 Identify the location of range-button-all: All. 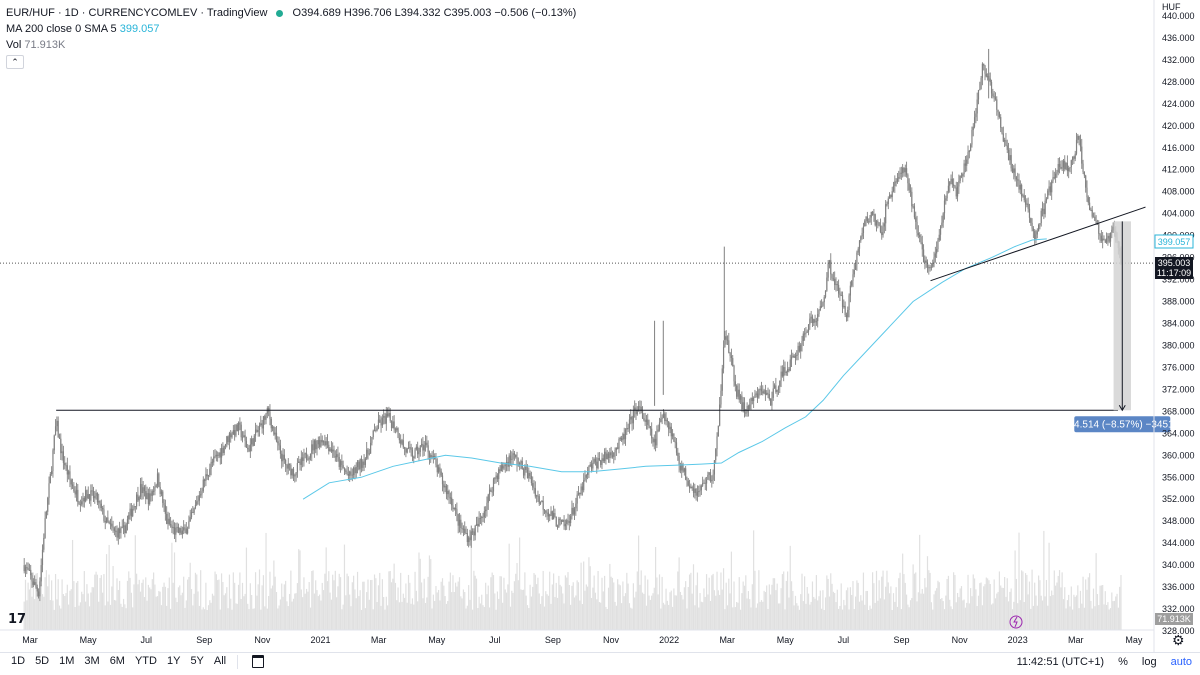
(220, 661).